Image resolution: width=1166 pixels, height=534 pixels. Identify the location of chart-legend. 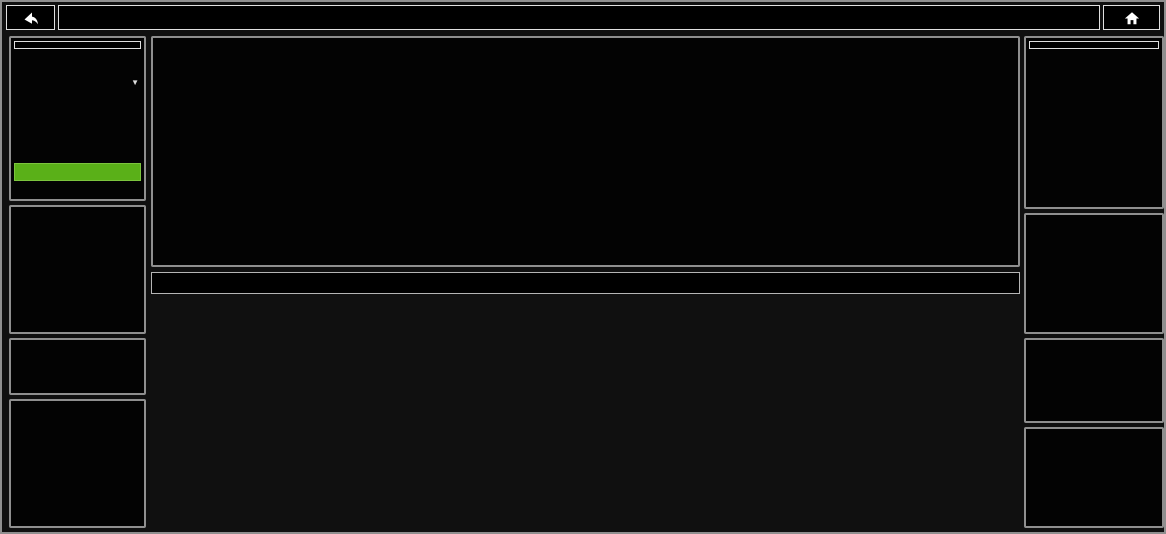
(585, 50).